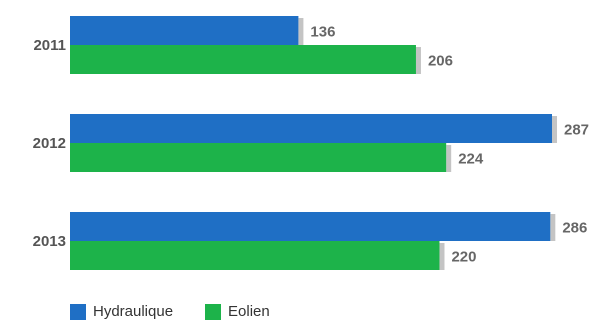 The image size is (600, 328). I want to click on value-label-hydraulique-2011: 136, so click(322, 32).